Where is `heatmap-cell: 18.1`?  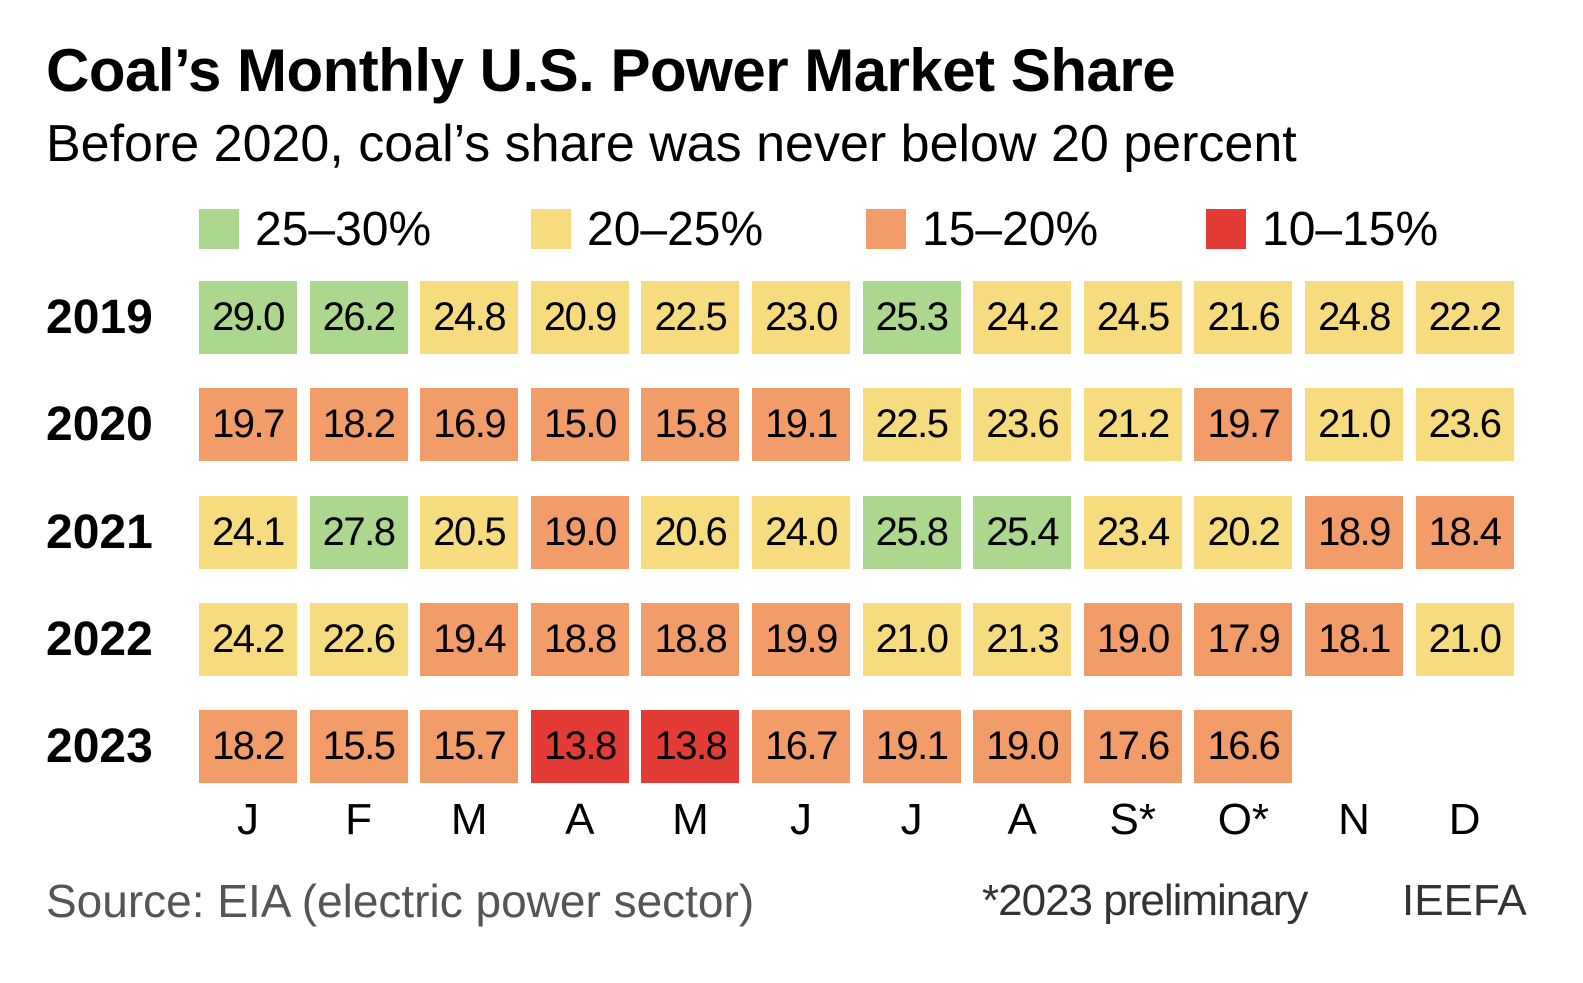 heatmap-cell: 18.1 is located at coordinates (1354, 639).